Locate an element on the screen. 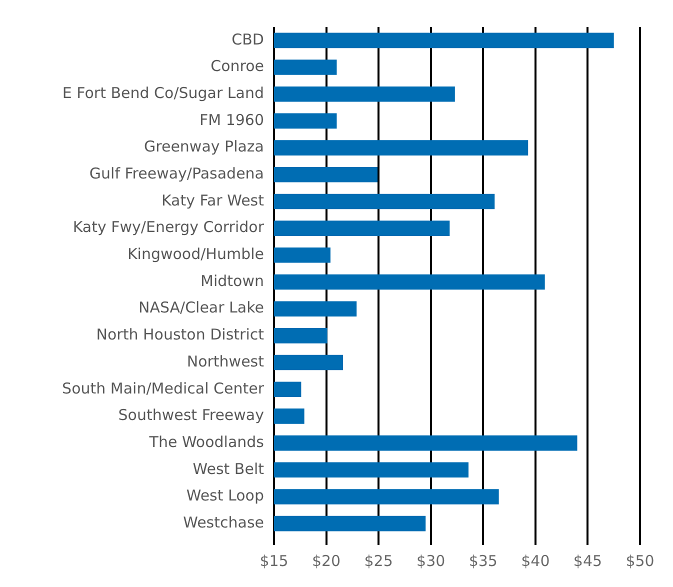 Image resolution: width=673 pixels, height=587 pixels. y-tick-label: North Houston District is located at coordinates (180, 335).